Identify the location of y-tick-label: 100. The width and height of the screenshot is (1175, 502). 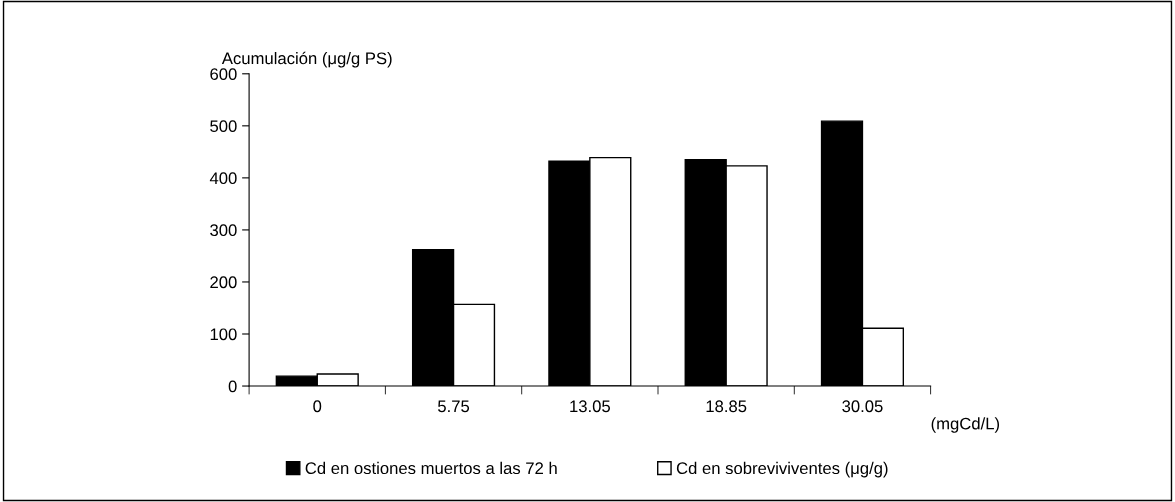
(223, 334).